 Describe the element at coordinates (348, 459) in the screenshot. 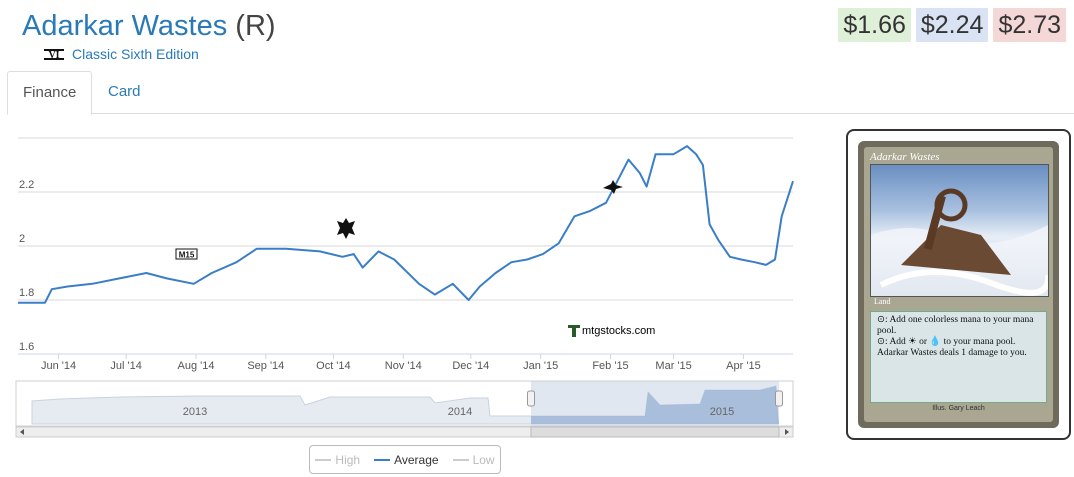

I see `legend-high-label: High` at that location.